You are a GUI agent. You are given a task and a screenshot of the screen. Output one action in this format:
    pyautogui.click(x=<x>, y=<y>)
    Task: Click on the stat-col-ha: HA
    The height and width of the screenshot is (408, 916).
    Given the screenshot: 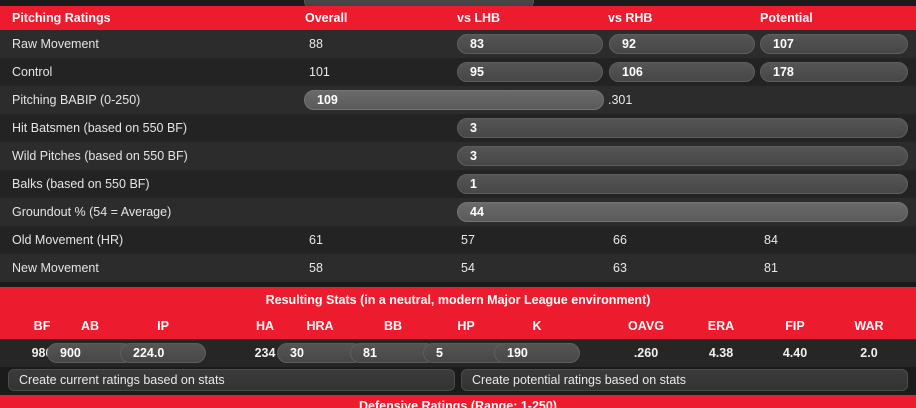 What is the action you would take?
    pyautogui.click(x=265, y=326)
    